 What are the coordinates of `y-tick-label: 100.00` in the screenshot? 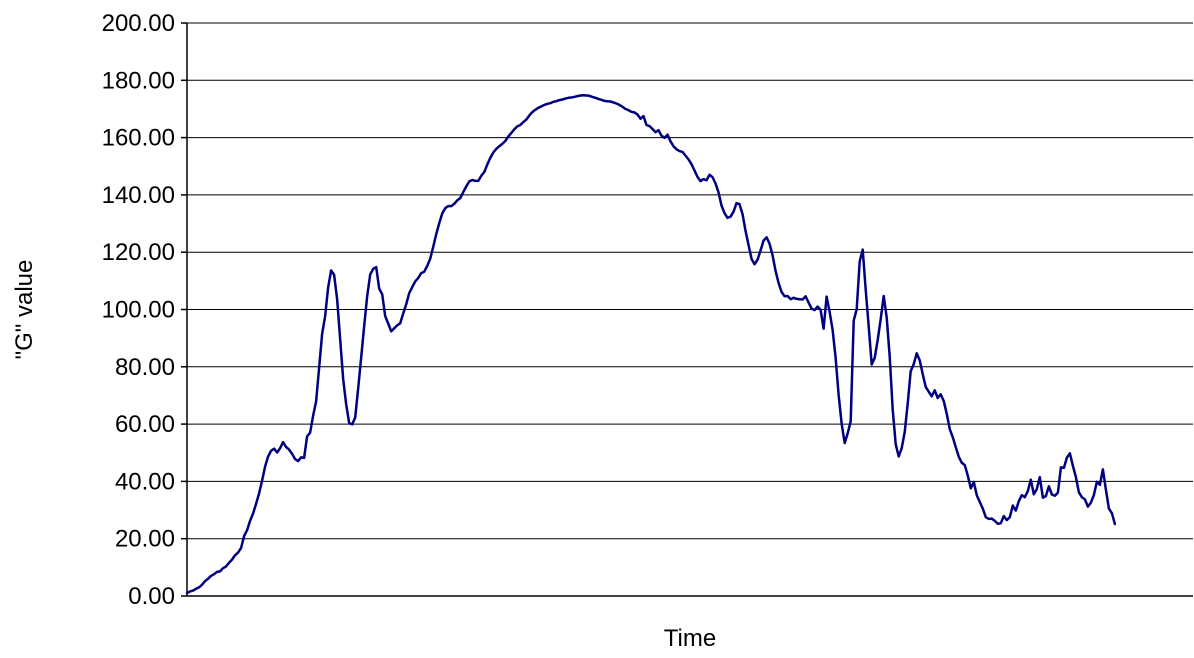 It's located at (138, 310).